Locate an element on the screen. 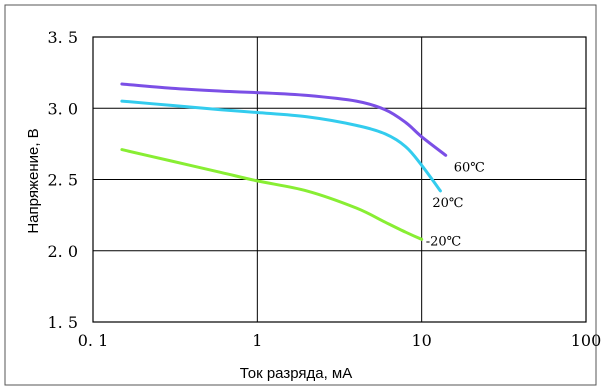  x-tick-label: 100 is located at coordinates (586, 340).